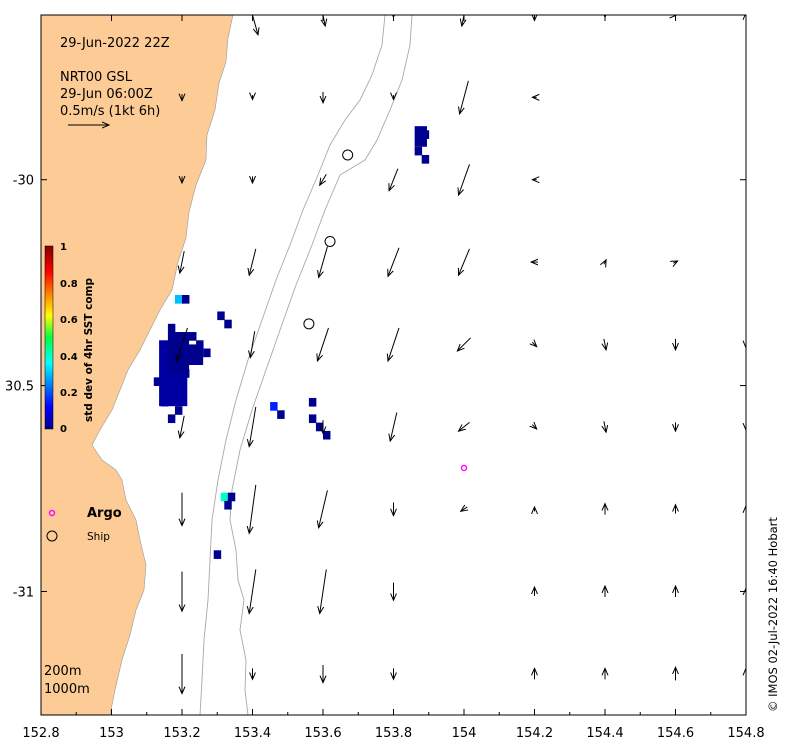 The height and width of the screenshot is (750, 790). I want to click on current-product: NRT00 GSL, so click(96, 77).